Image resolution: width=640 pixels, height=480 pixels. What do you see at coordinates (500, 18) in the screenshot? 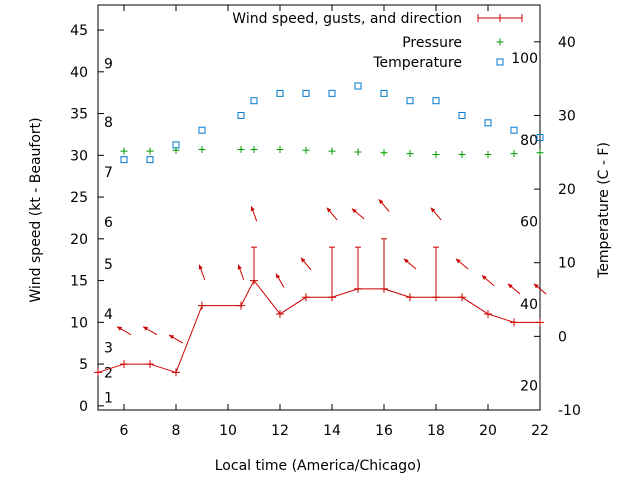
I see `legend-wind-marker` at bounding box center [500, 18].